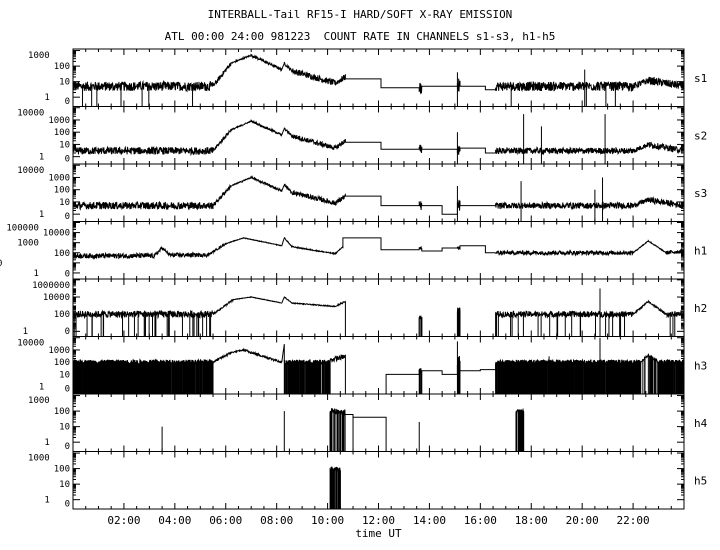 The image size is (720, 550). What do you see at coordinates (531, 520) in the screenshot?
I see `x-tick-label: 18:00` at bounding box center [531, 520].